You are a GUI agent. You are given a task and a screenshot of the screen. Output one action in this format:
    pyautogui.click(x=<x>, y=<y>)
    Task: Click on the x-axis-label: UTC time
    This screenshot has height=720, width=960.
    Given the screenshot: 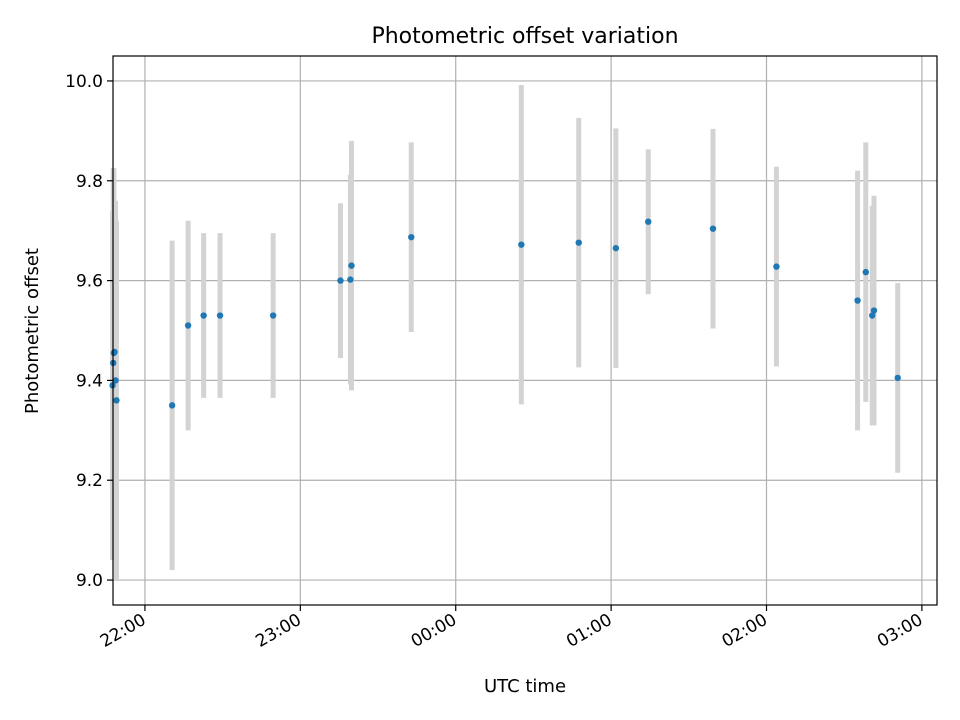 What is the action you would take?
    pyautogui.click(x=525, y=686)
    